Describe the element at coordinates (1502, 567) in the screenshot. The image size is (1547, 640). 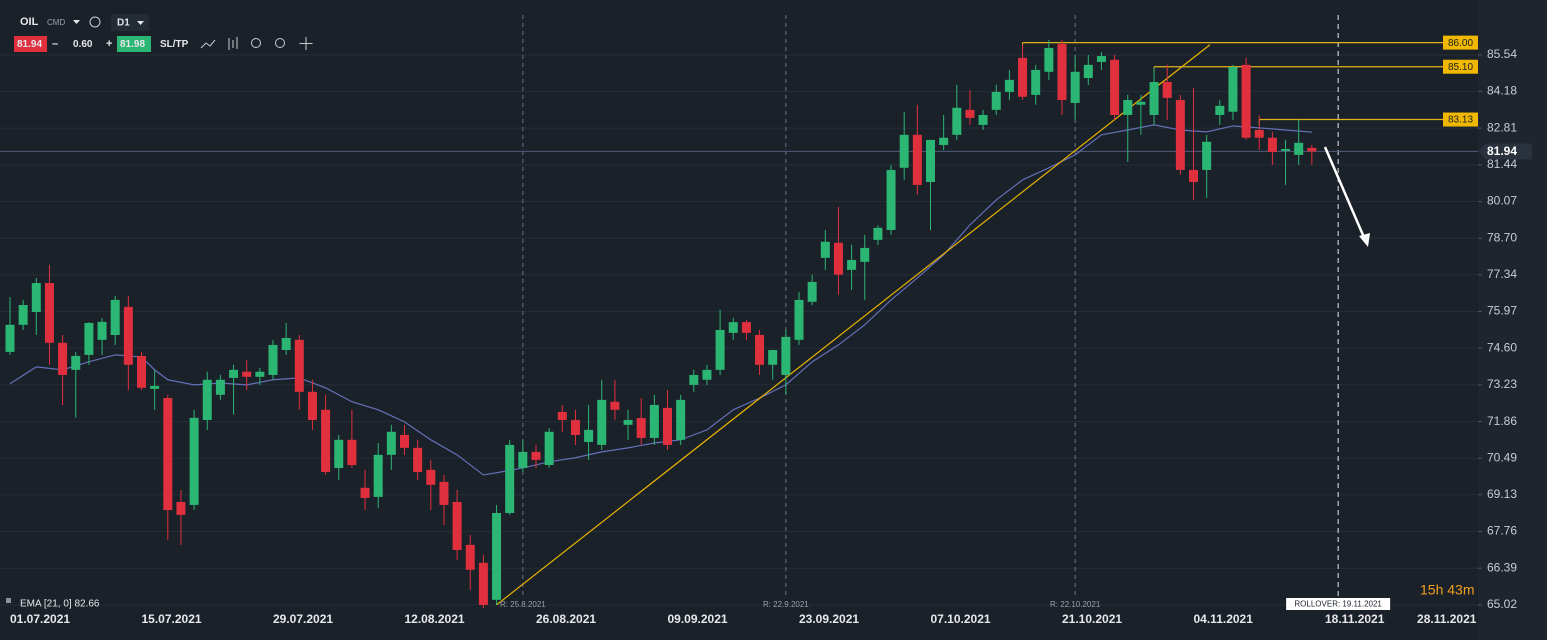
I see `y-tick-label: 66.39` at that location.